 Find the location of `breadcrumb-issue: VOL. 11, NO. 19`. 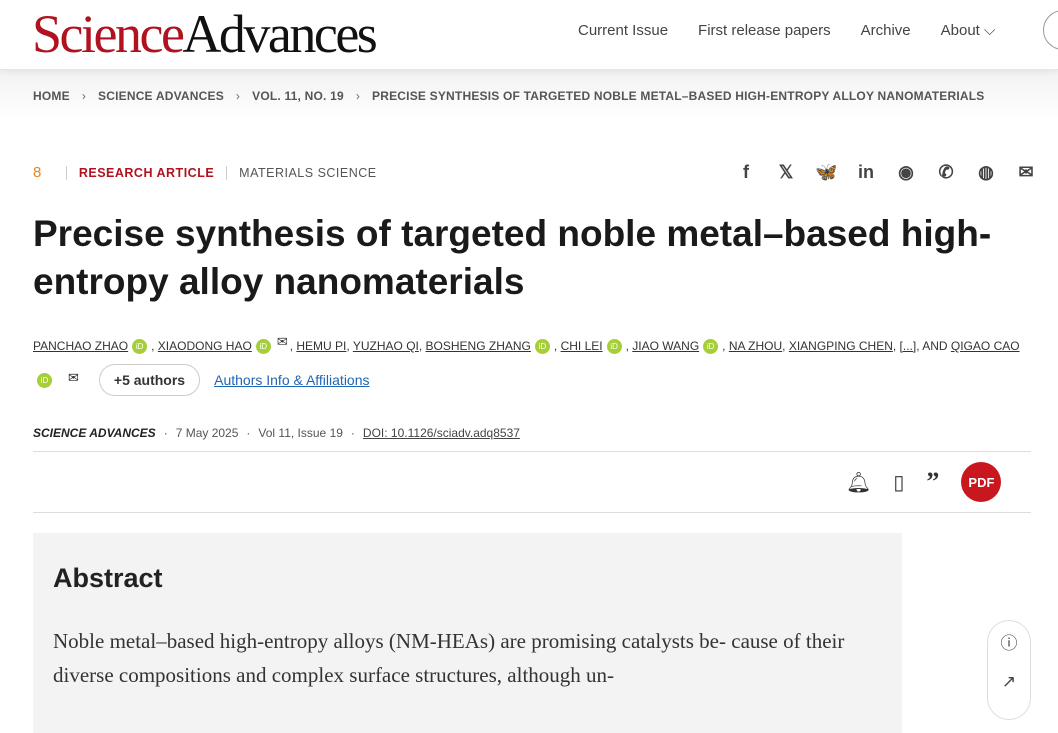

breadcrumb-issue: VOL. 11, NO. 19 is located at coordinates (298, 96).